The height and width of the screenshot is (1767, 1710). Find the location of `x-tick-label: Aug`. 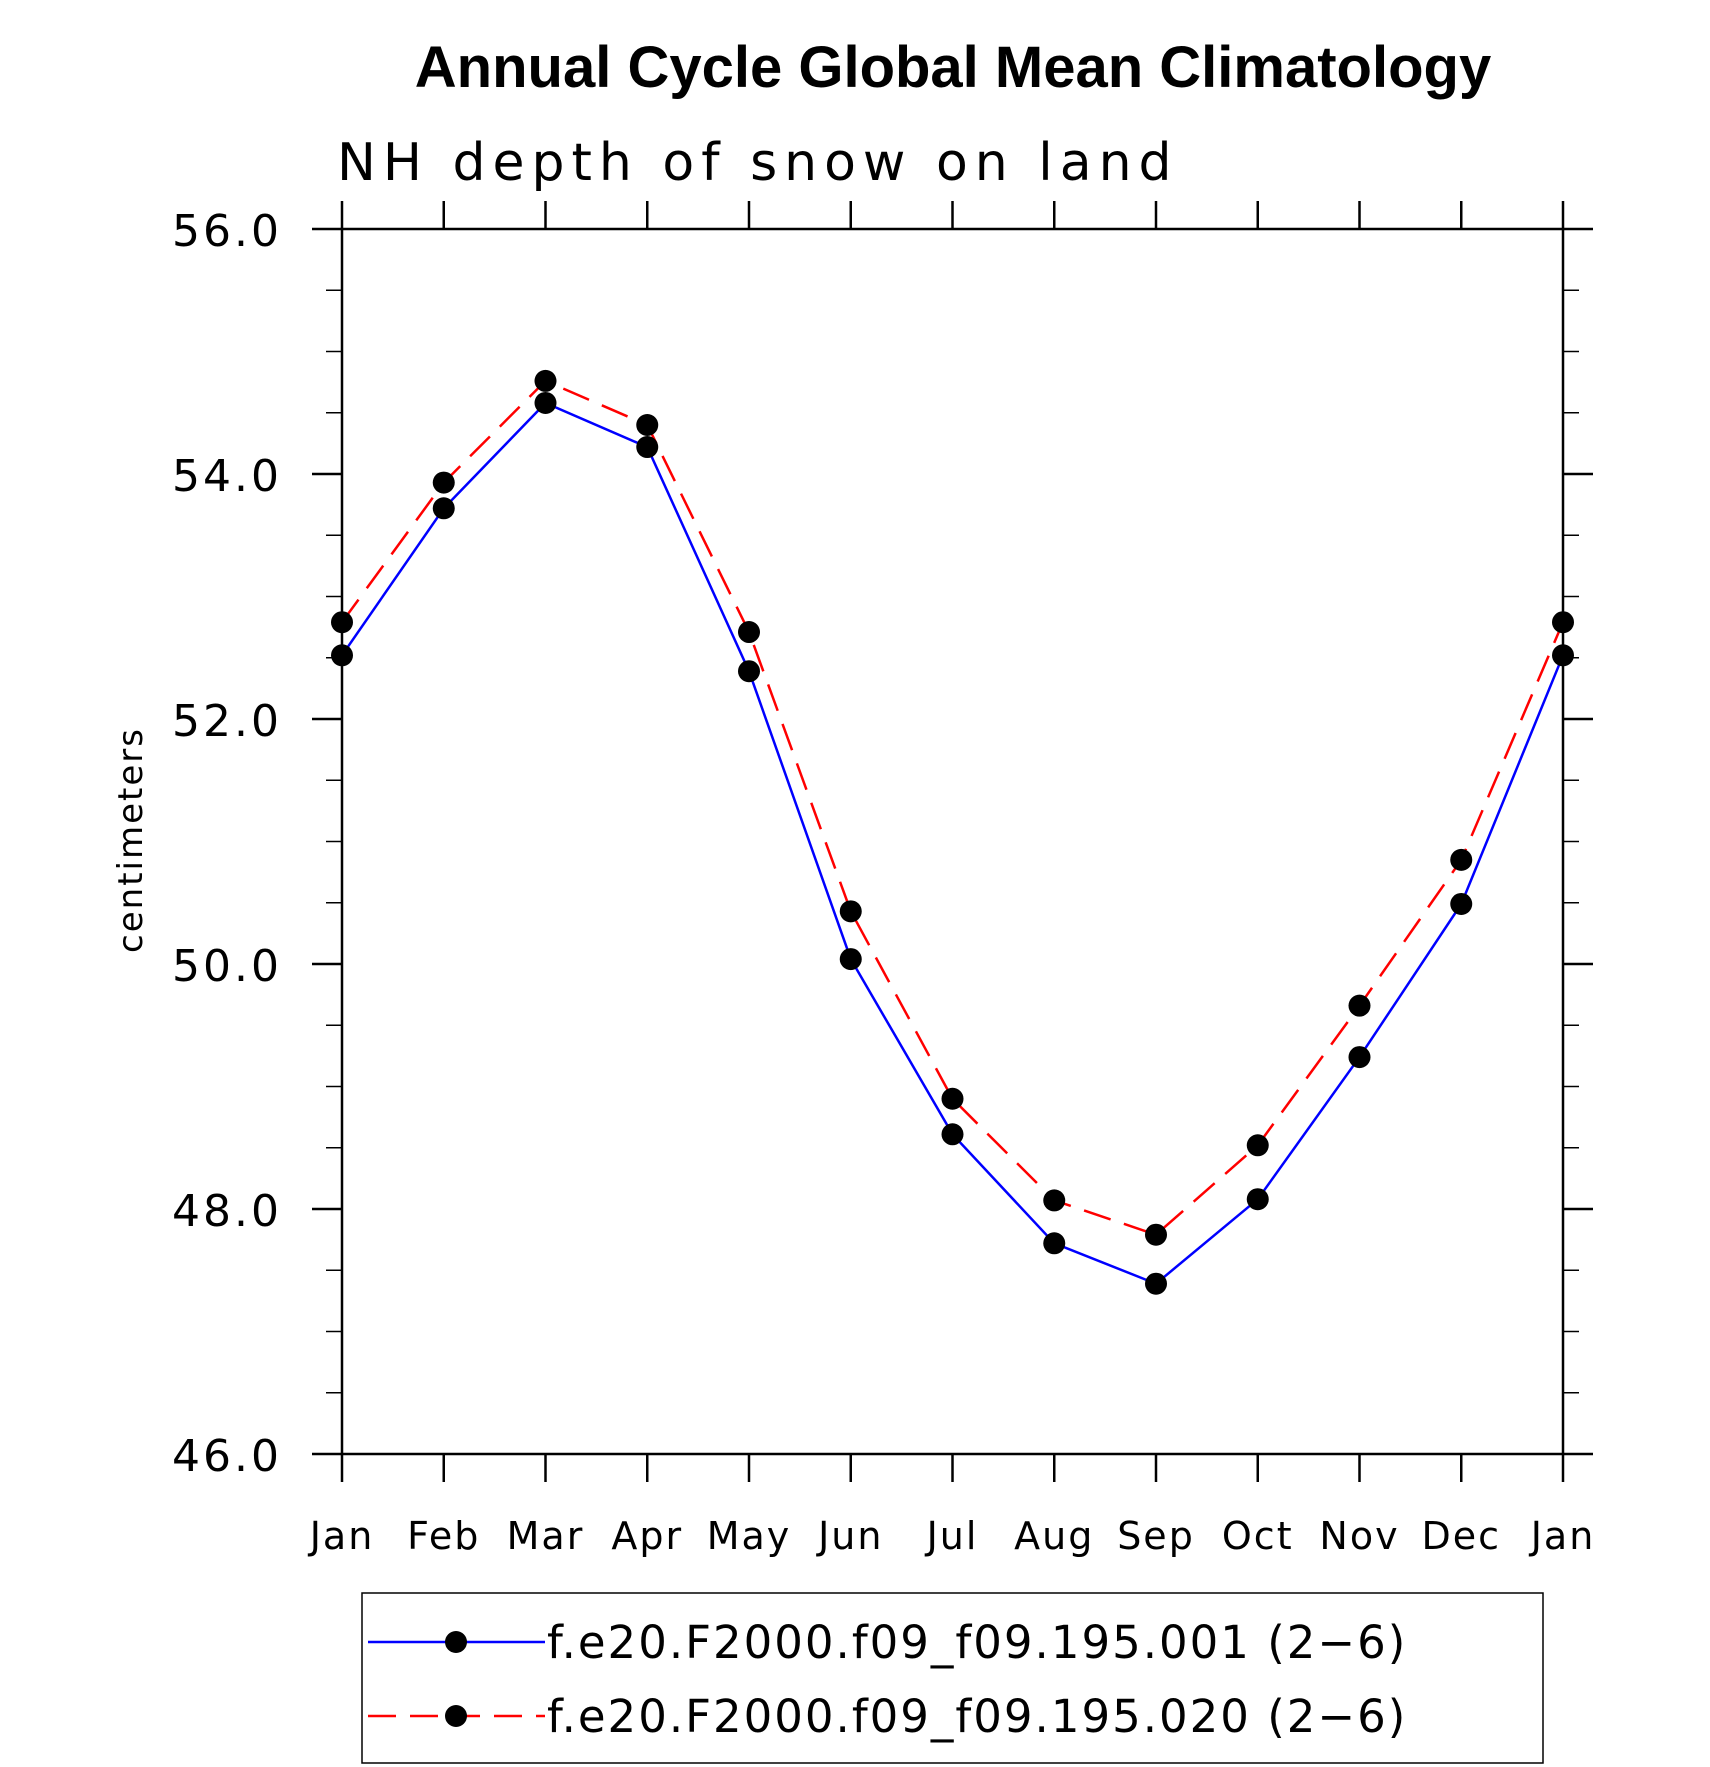

x-tick-label: Aug is located at coordinates (1054, 1536).